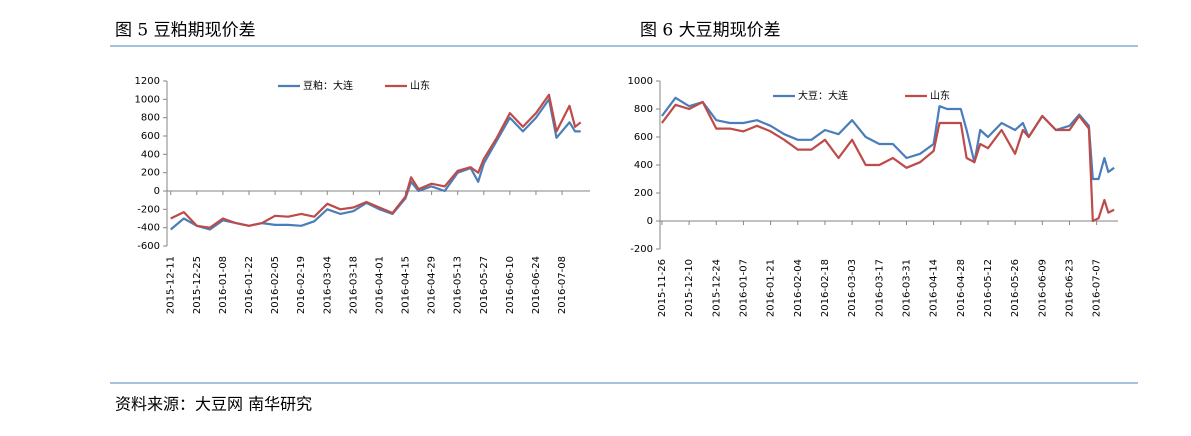 This screenshot has width=1191, height=436. Describe the element at coordinates (798, 288) in the screenshot. I see `x-tick-label: 2016-02-04` at that location.